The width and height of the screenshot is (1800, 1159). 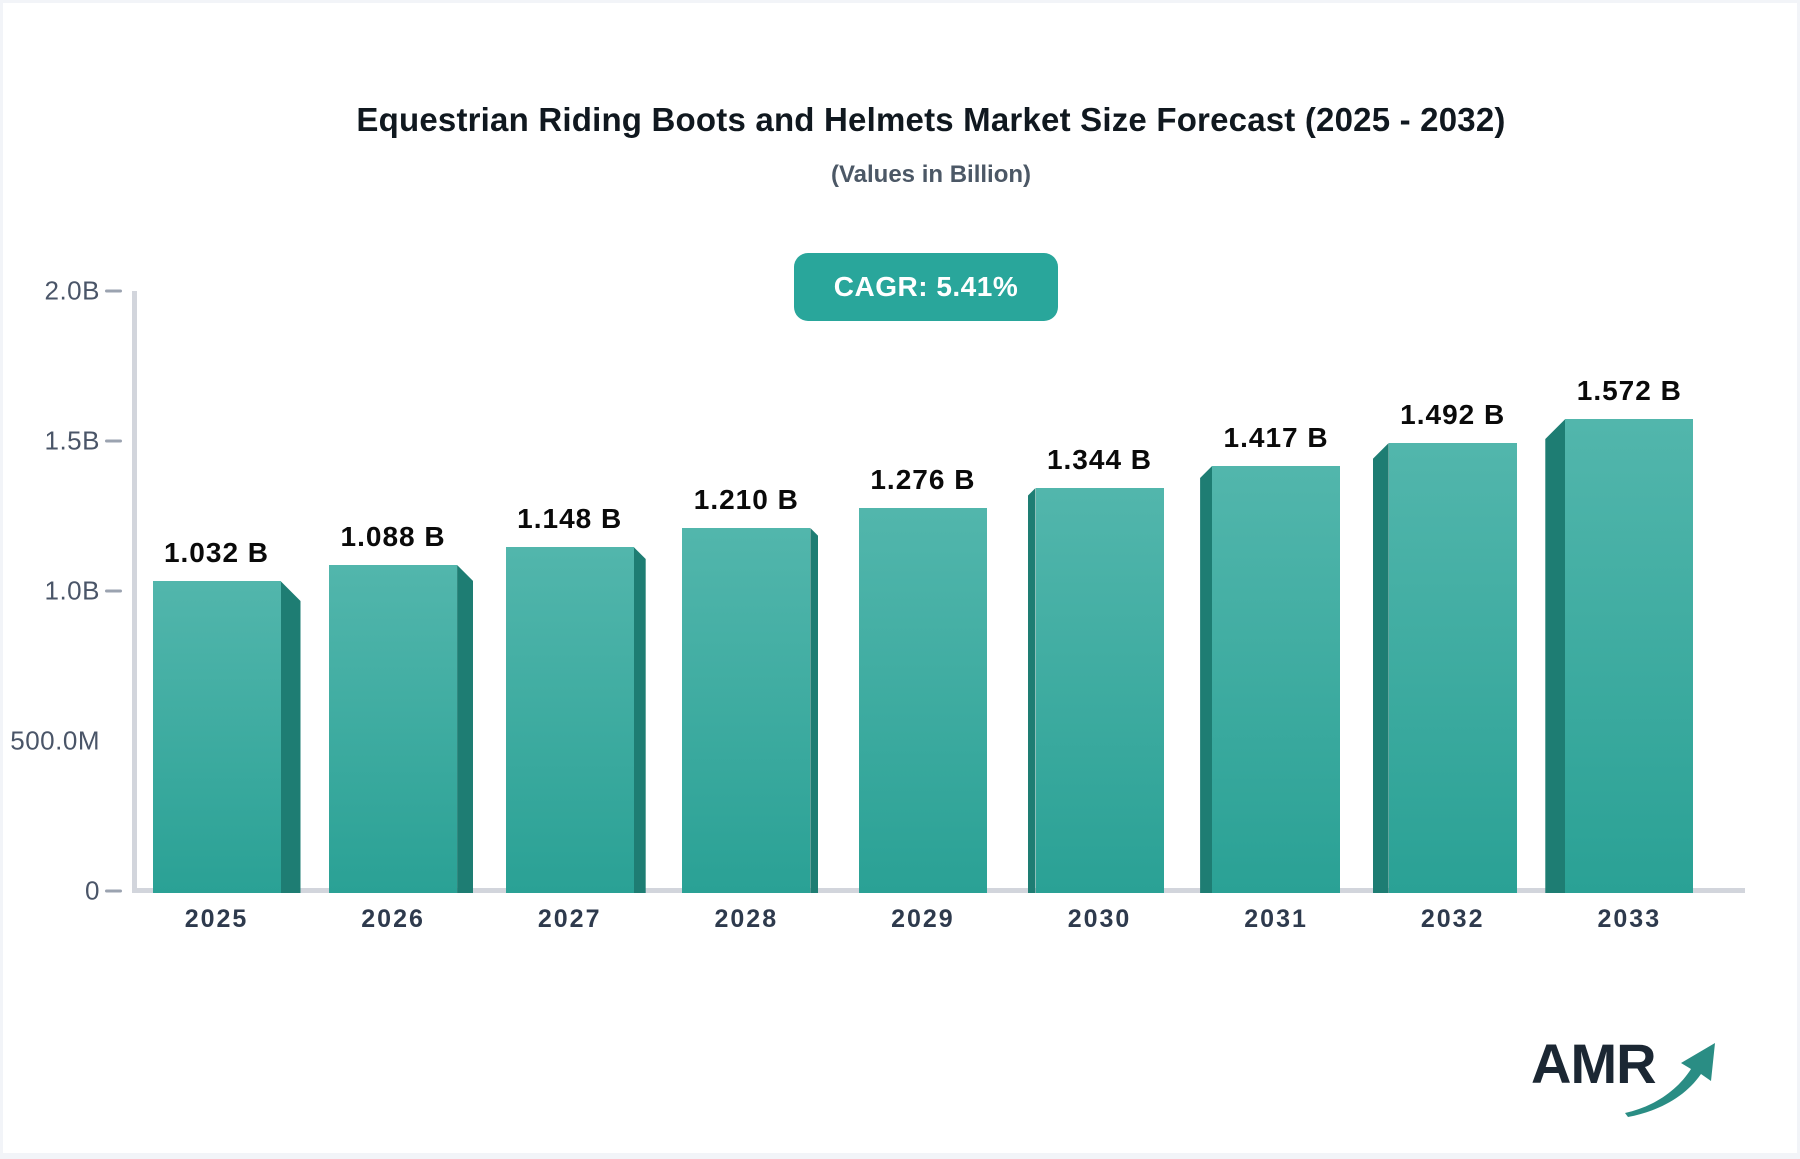 I want to click on x-axis-label-2028: 2028, so click(x=746, y=919).